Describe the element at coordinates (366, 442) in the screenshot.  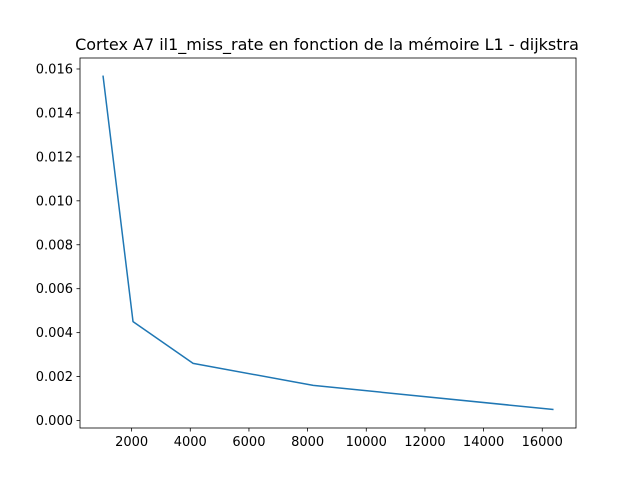
I see `x-tick-label: 10000` at that location.